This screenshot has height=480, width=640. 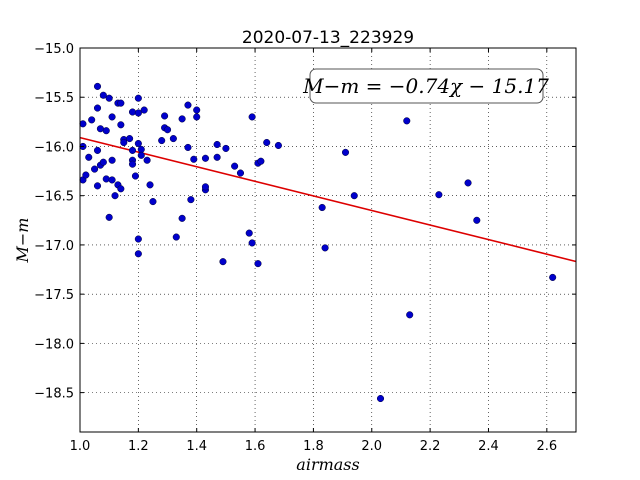 What do you see at coordinates (430, 446) in the screenshot?
I see `x-tick-label: 2.2` at bounding box center [430, 446].